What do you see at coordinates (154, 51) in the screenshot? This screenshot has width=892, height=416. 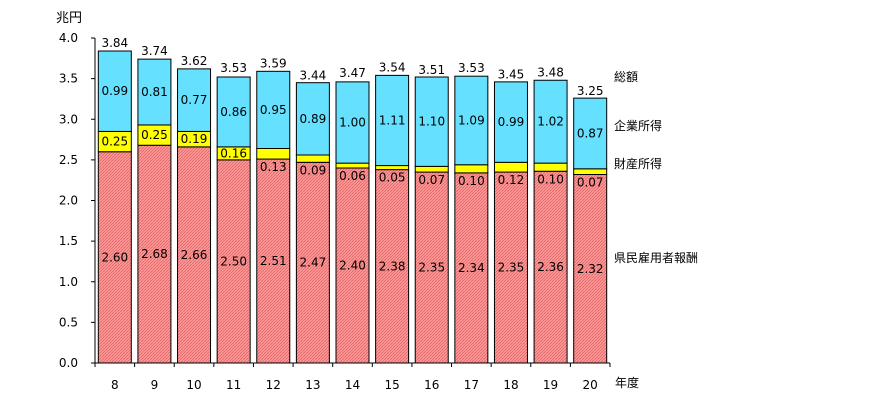 I see `total-label: 3.74` at bounding box center [154, 51].